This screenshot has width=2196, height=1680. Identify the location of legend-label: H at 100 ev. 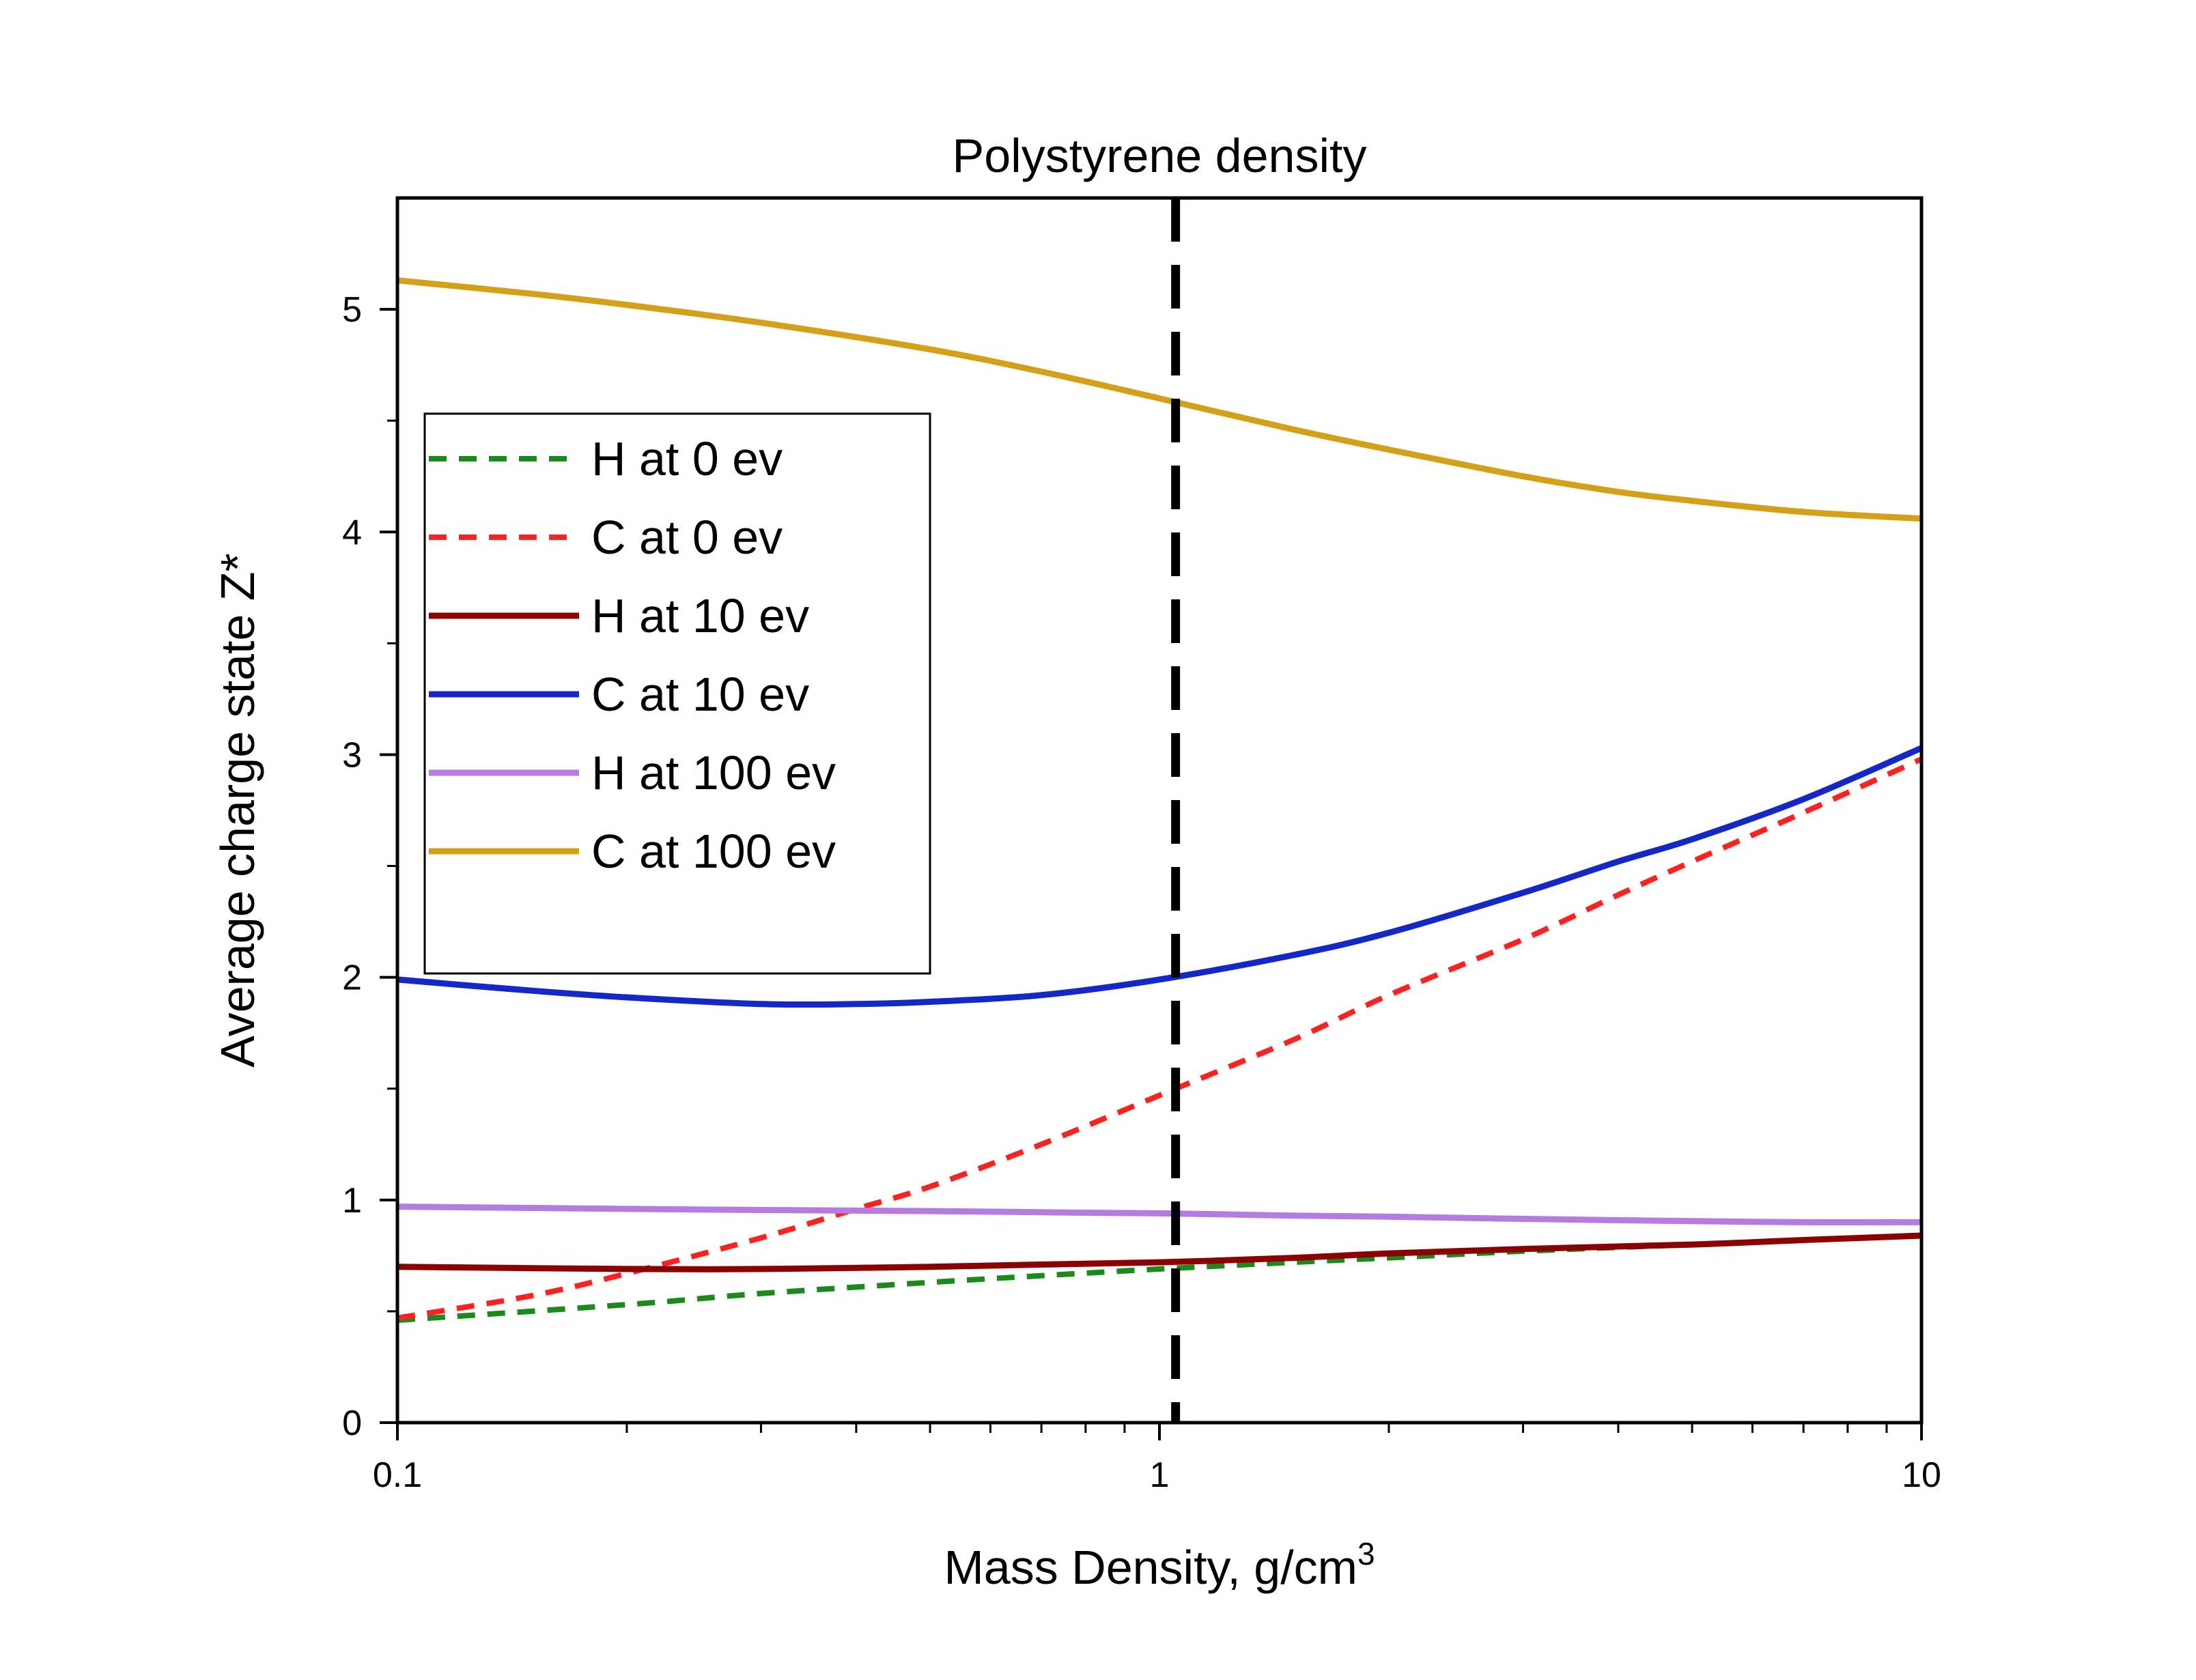
(713, 772).